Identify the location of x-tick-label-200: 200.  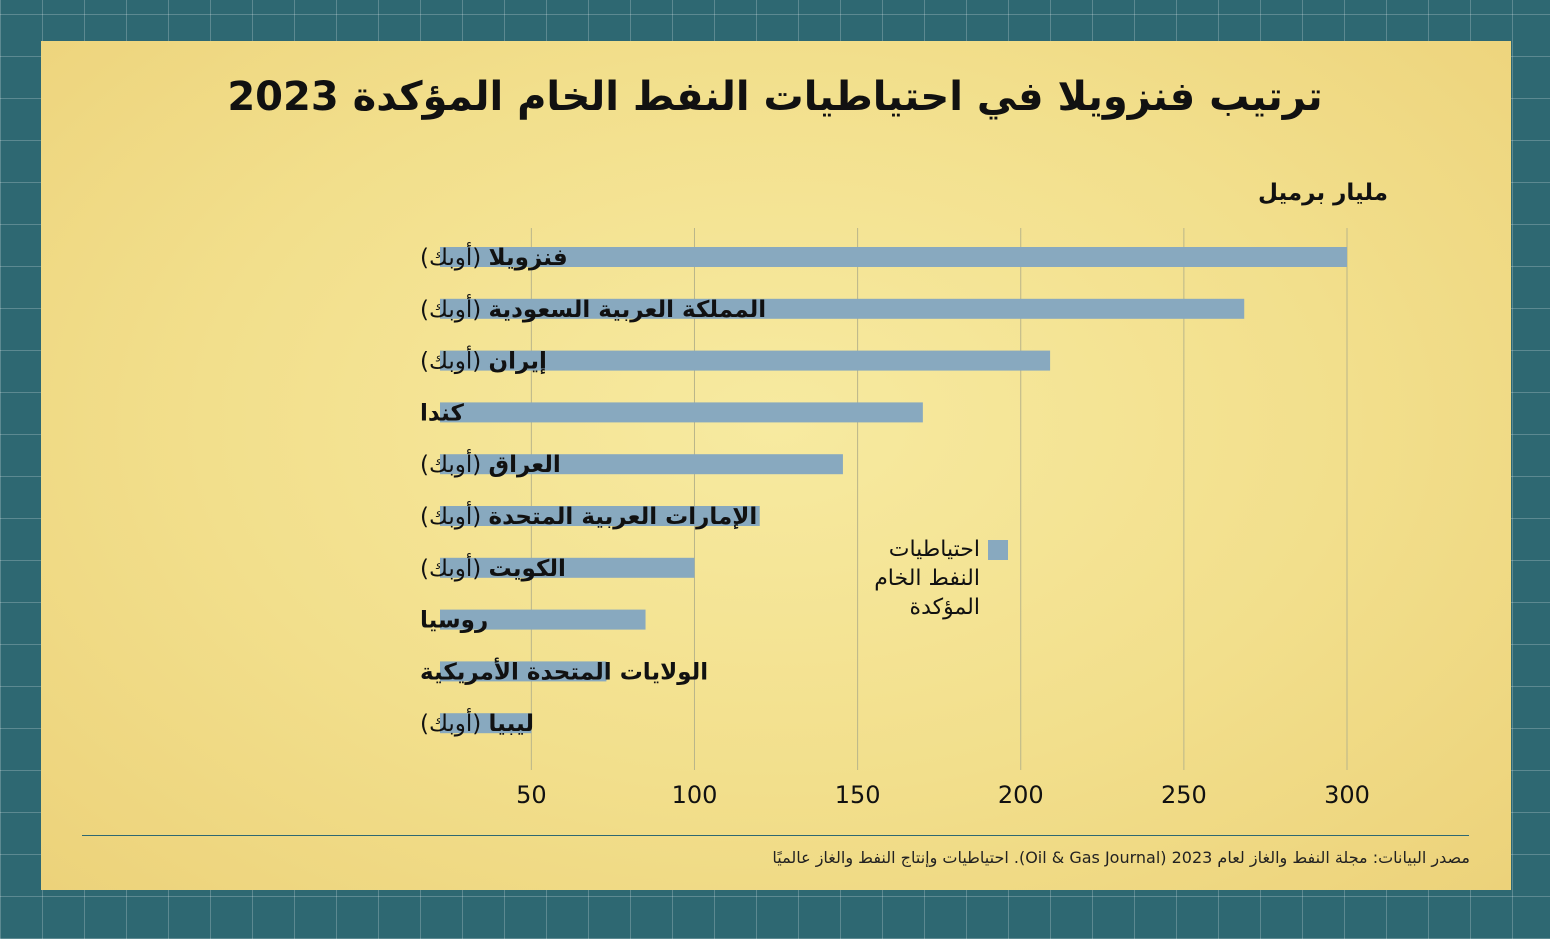
(1021, 795).